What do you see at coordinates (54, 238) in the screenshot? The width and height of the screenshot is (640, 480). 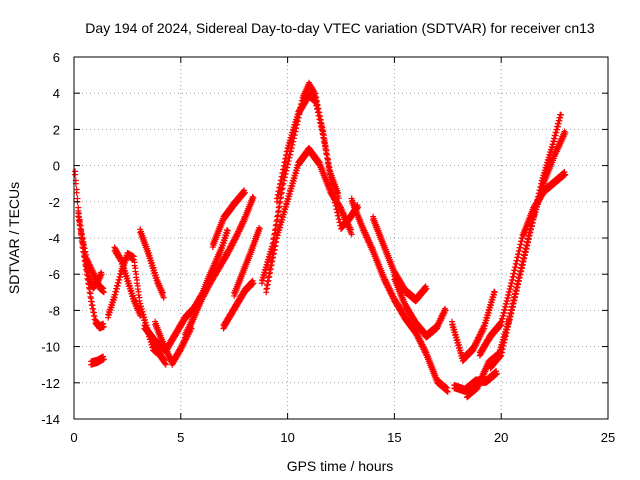 I see `y-tick-label: -4` at bounding box center [54, 238].